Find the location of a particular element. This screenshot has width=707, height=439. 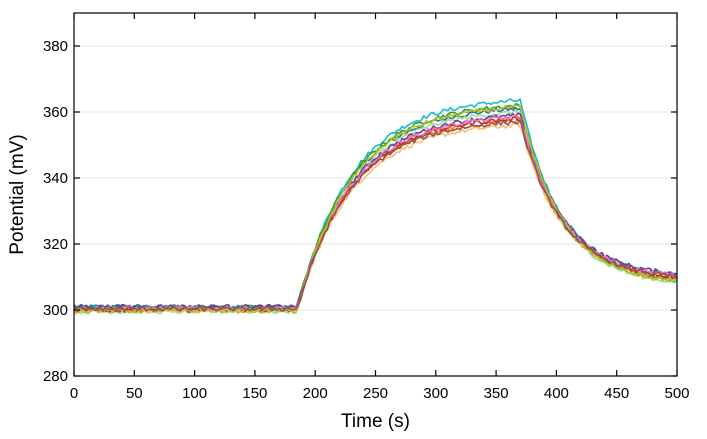

x-tick-label: 500 is located at coordinates (676, 393).